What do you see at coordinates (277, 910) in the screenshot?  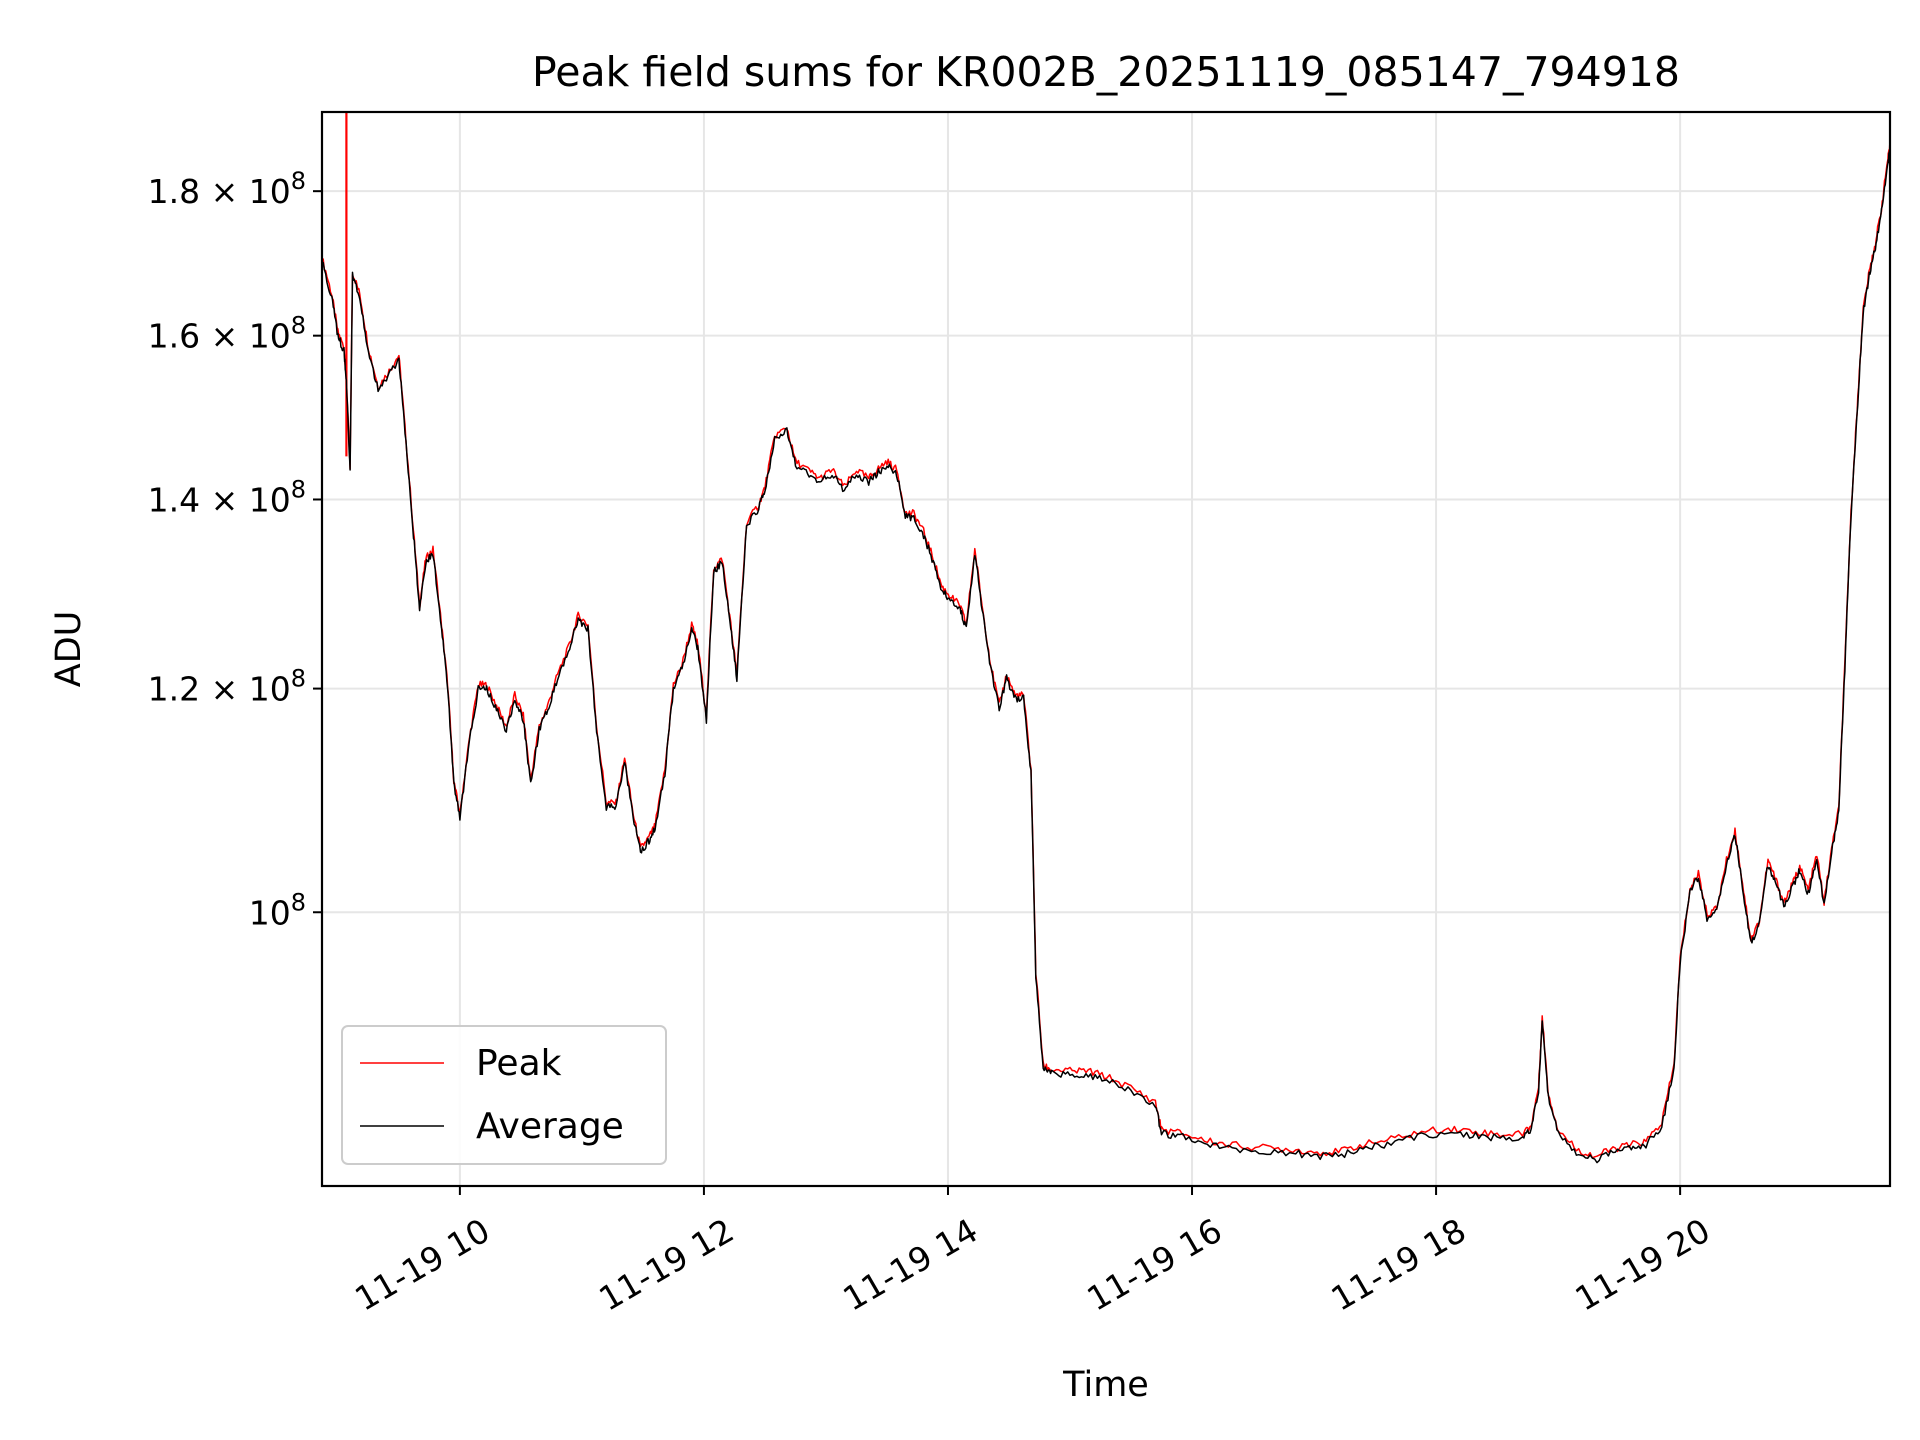 I see `y-tick-label: 108` at bounding box center [277, 910].